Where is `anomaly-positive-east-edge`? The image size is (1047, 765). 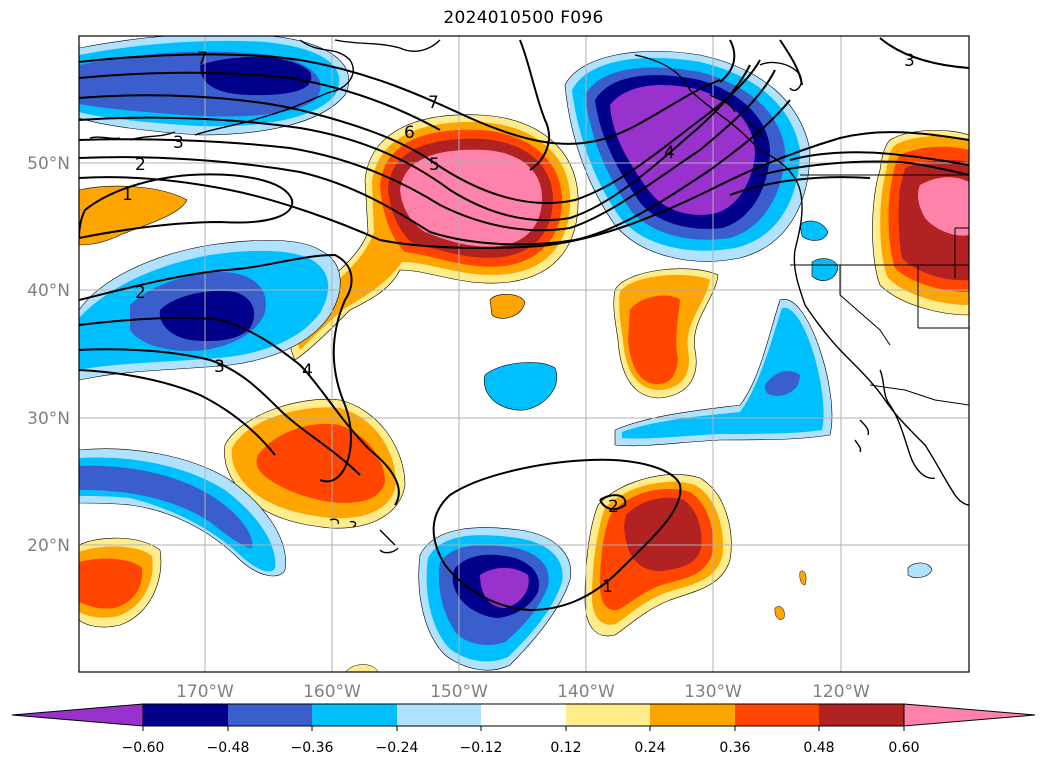
anomaly-positive-east-edge is located at coordinates (920, 222).